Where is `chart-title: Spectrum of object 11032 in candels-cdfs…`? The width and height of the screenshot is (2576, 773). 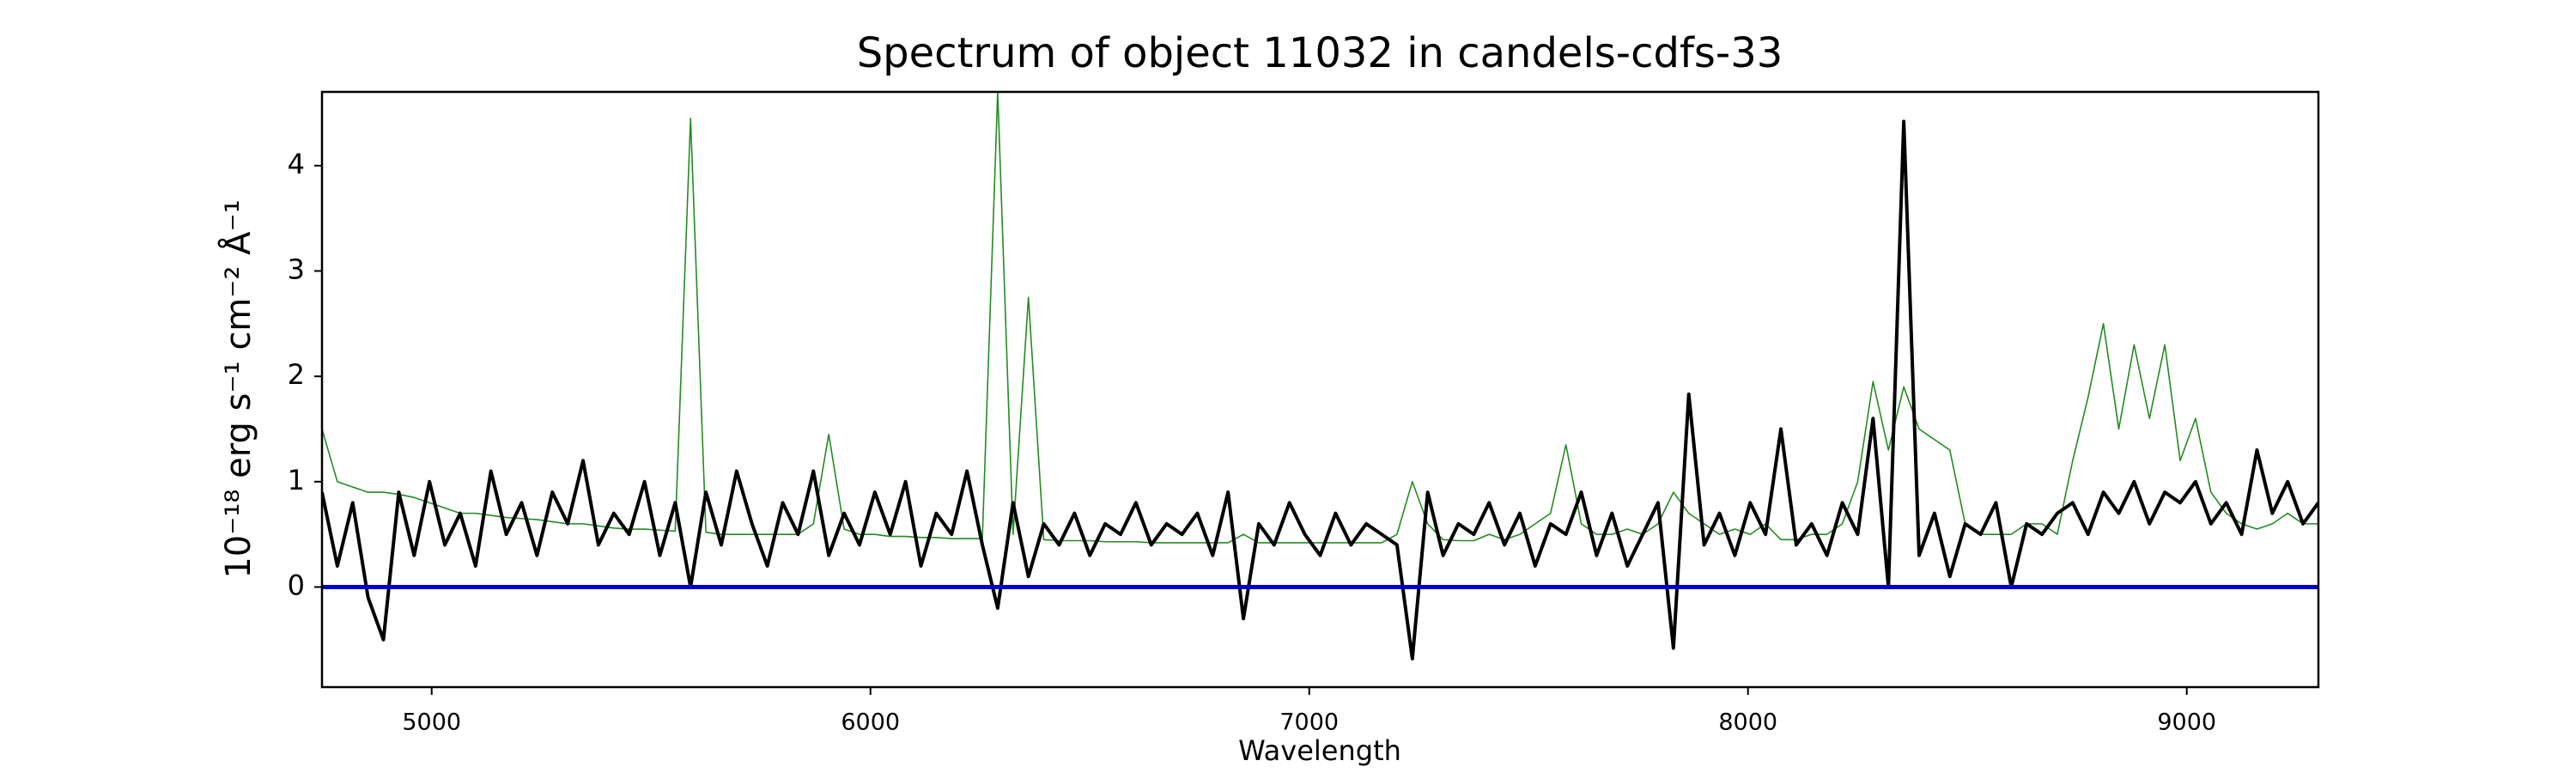 chart-title: Spectrum of object 11032 in candels-cdfs… is located at coordinates (1320, 53).